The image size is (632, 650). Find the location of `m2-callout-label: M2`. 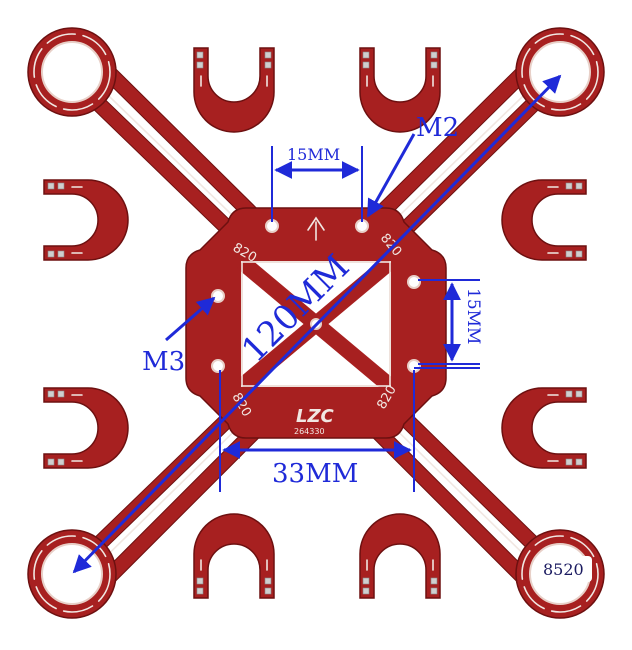

m2-callout-label: M2 is located at coordinates (437, 128).